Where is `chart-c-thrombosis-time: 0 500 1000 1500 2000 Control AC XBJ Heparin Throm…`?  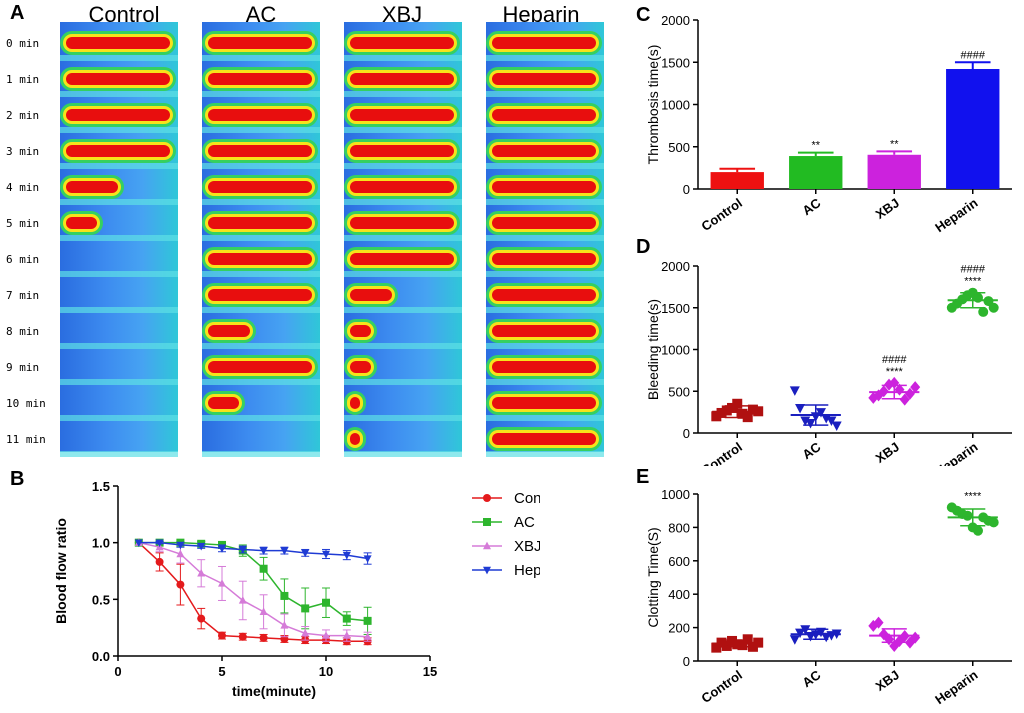
chart-c-thrombosis-time: 0 500 1000 1500 2000 Control AC XBJ Heparin Throm… is located at coordinates (828, 124).